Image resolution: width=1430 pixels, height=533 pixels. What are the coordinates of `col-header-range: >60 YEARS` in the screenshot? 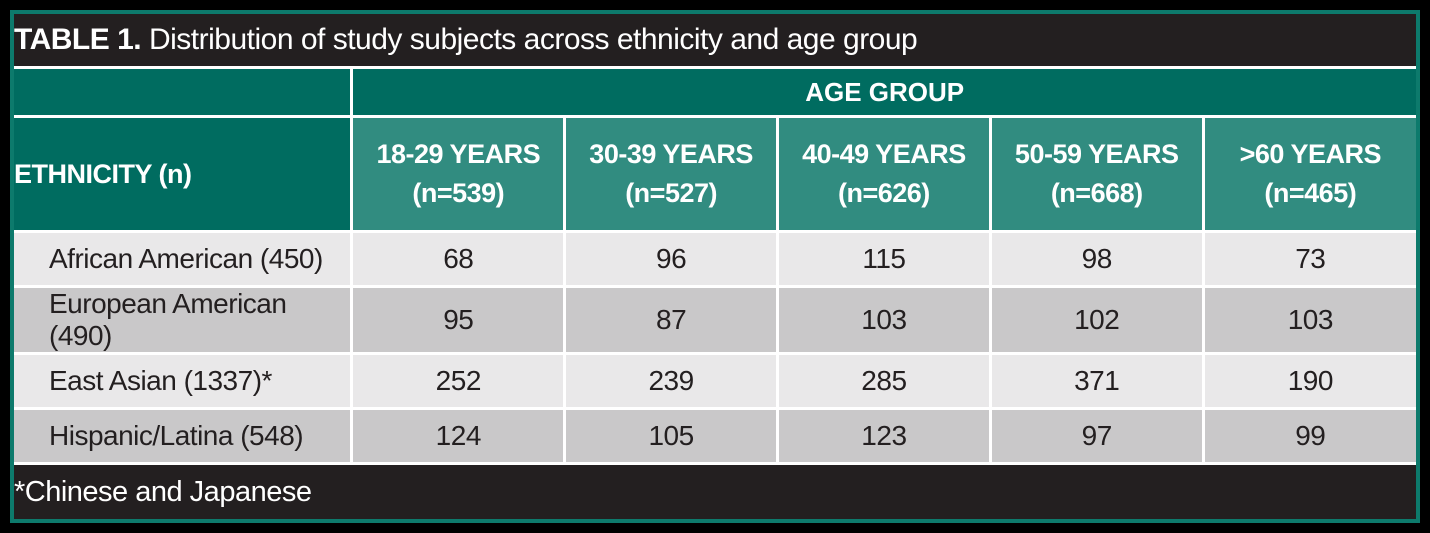 It's located at (1310, 153).